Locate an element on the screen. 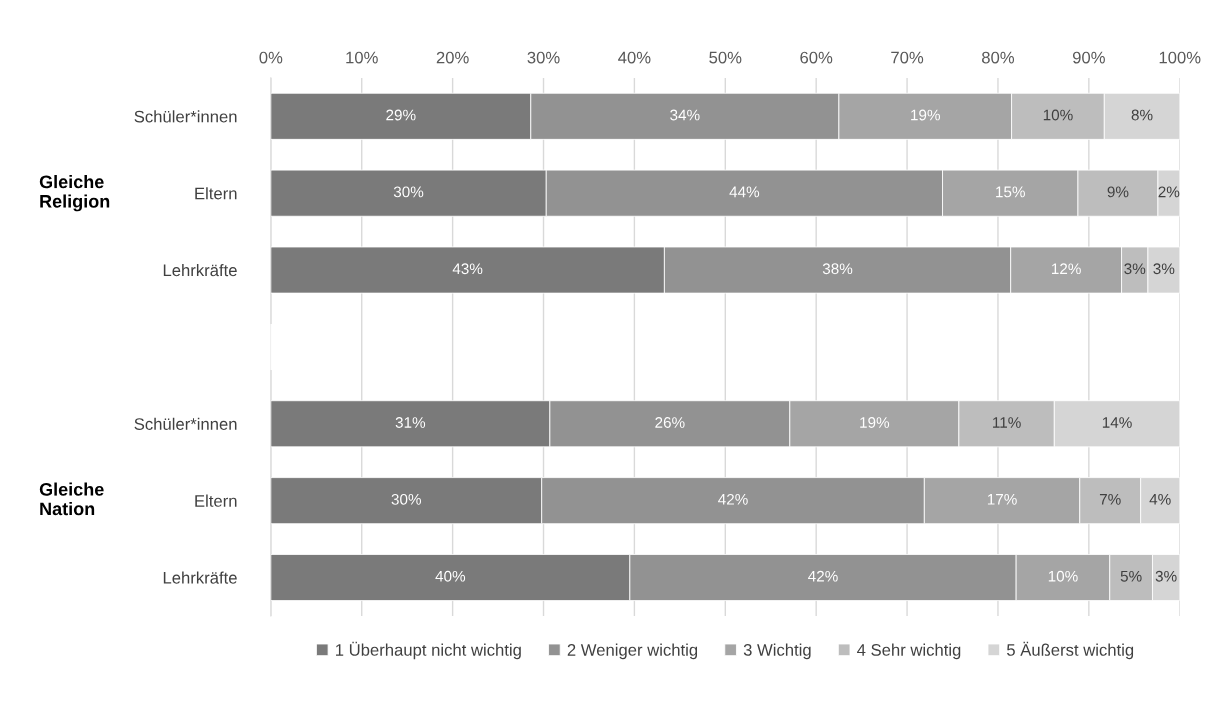 The width and height of the screenshot is (1220, 708). data-label: 38% is located at coordinates (837, 269).